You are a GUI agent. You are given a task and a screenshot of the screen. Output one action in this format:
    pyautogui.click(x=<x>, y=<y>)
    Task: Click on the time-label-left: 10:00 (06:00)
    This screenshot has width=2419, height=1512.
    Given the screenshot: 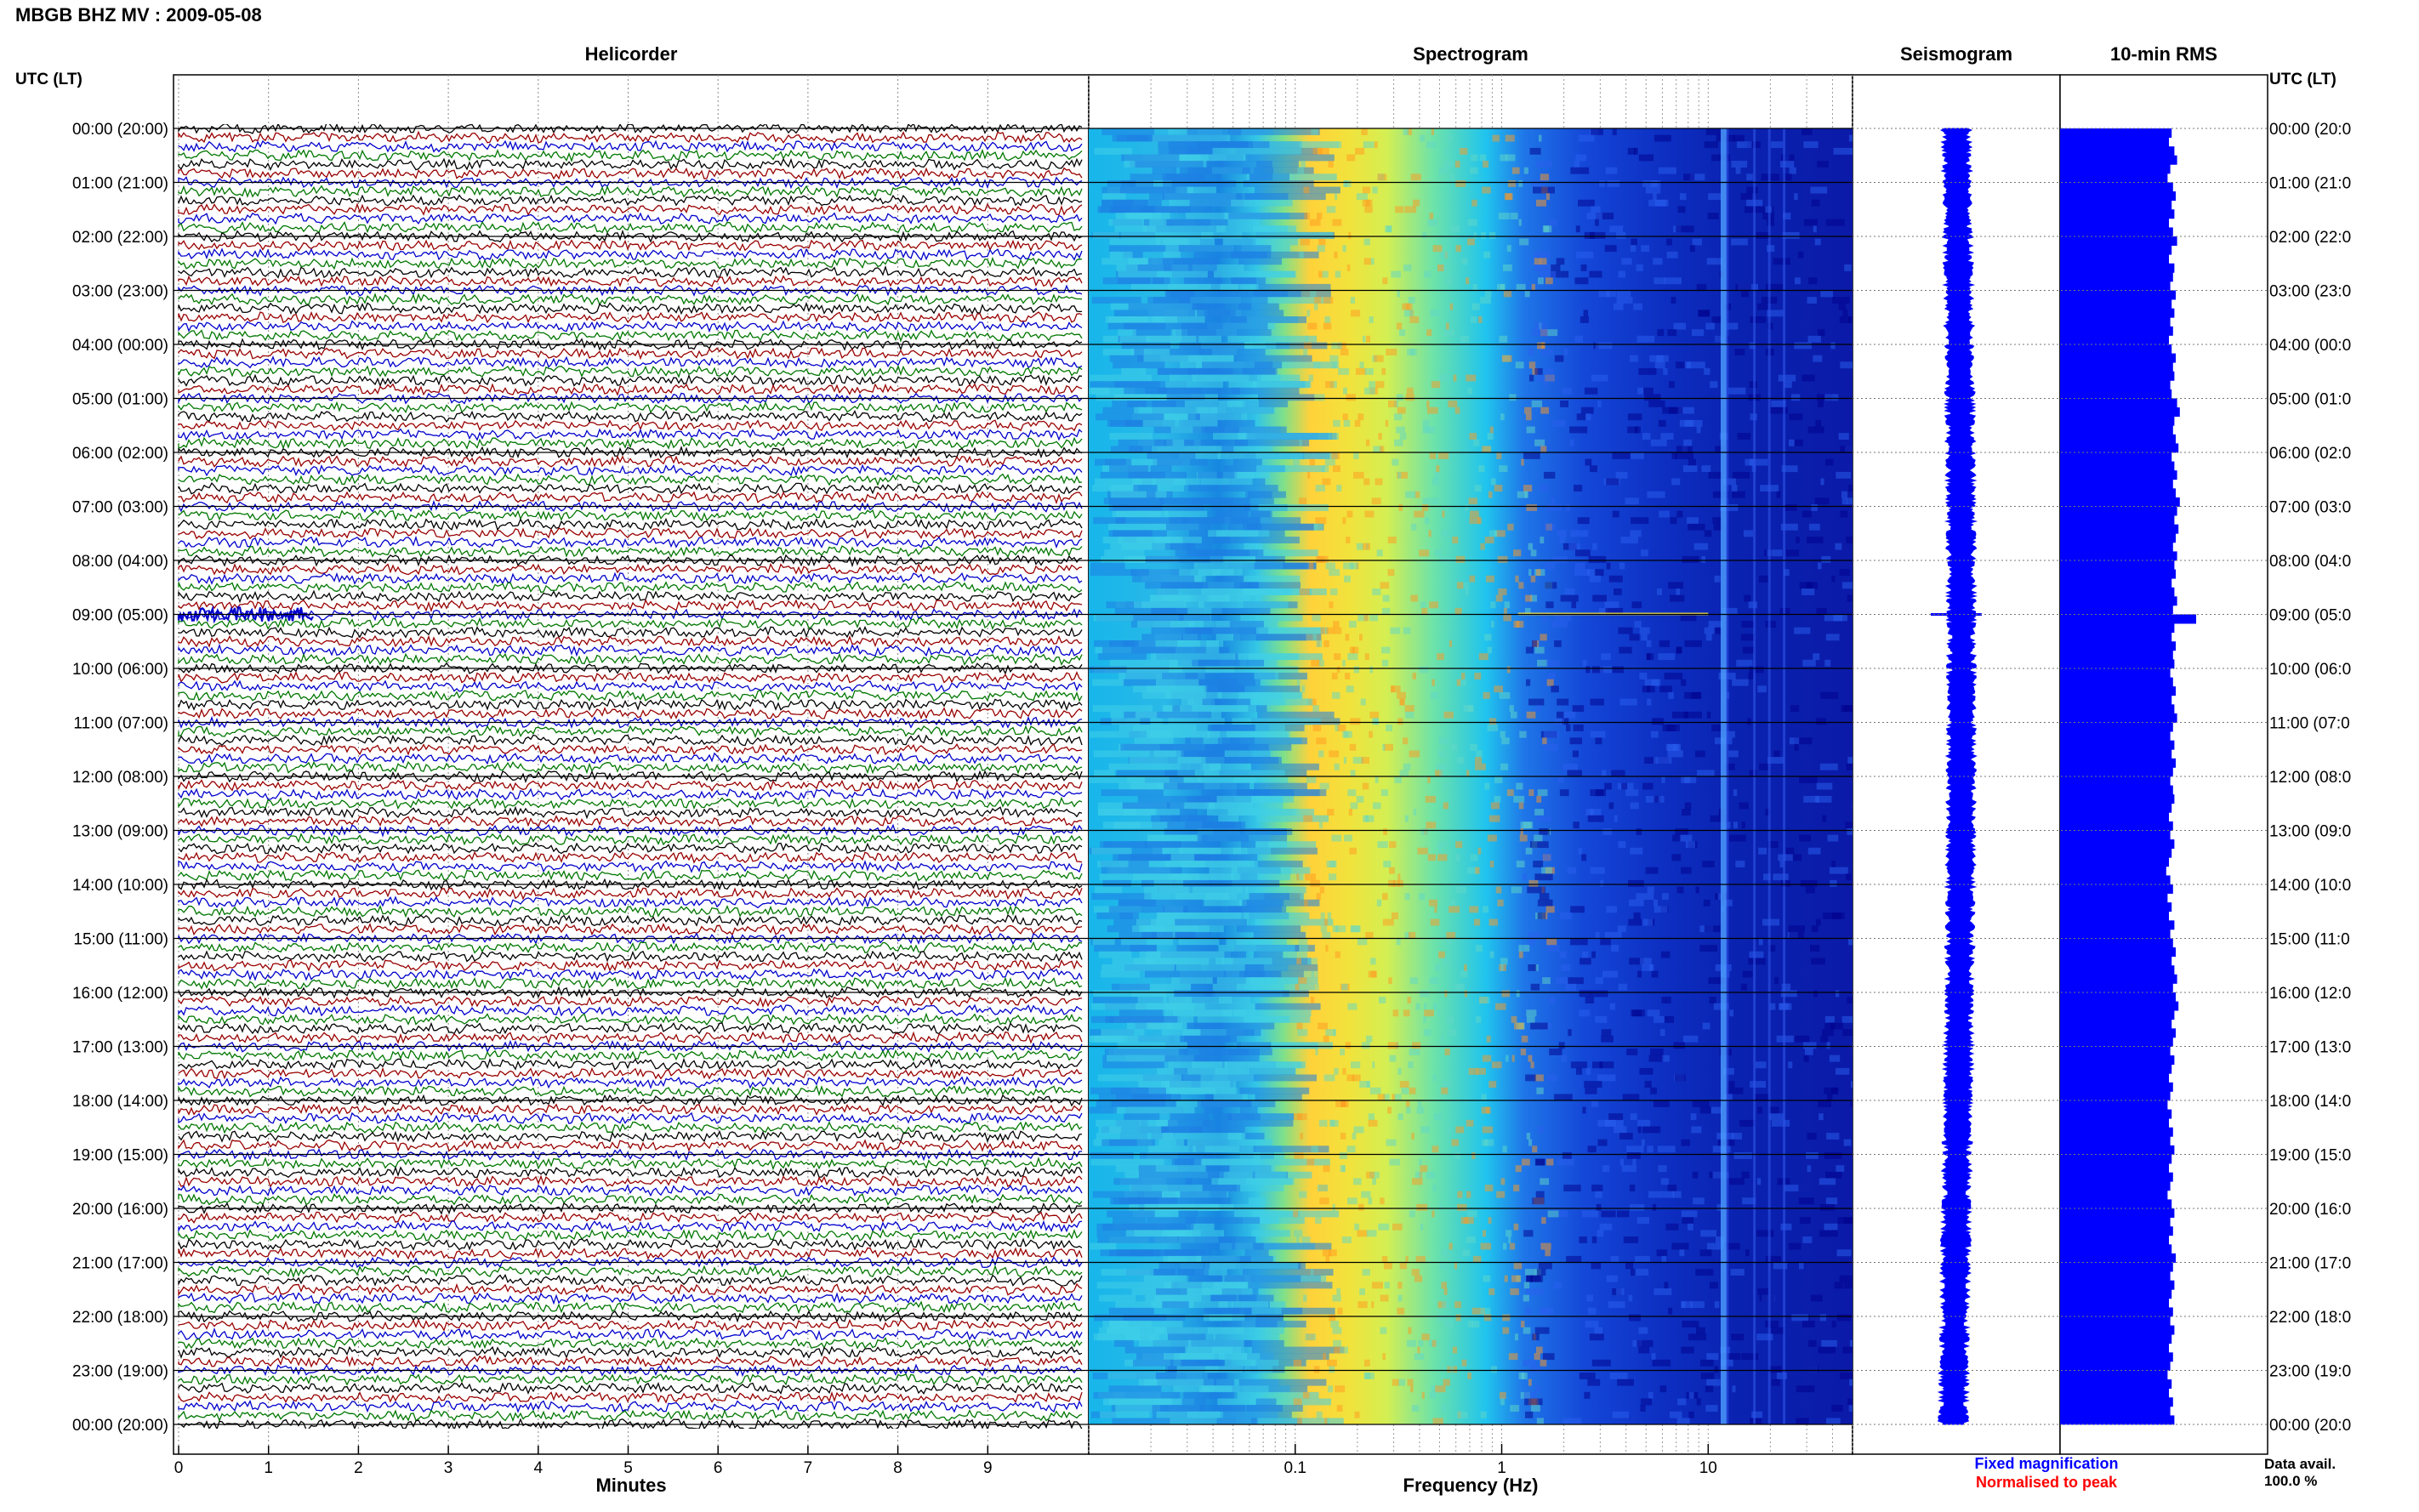 What is the action you would take?
    pyautogui.click(x=120, y=670)
    